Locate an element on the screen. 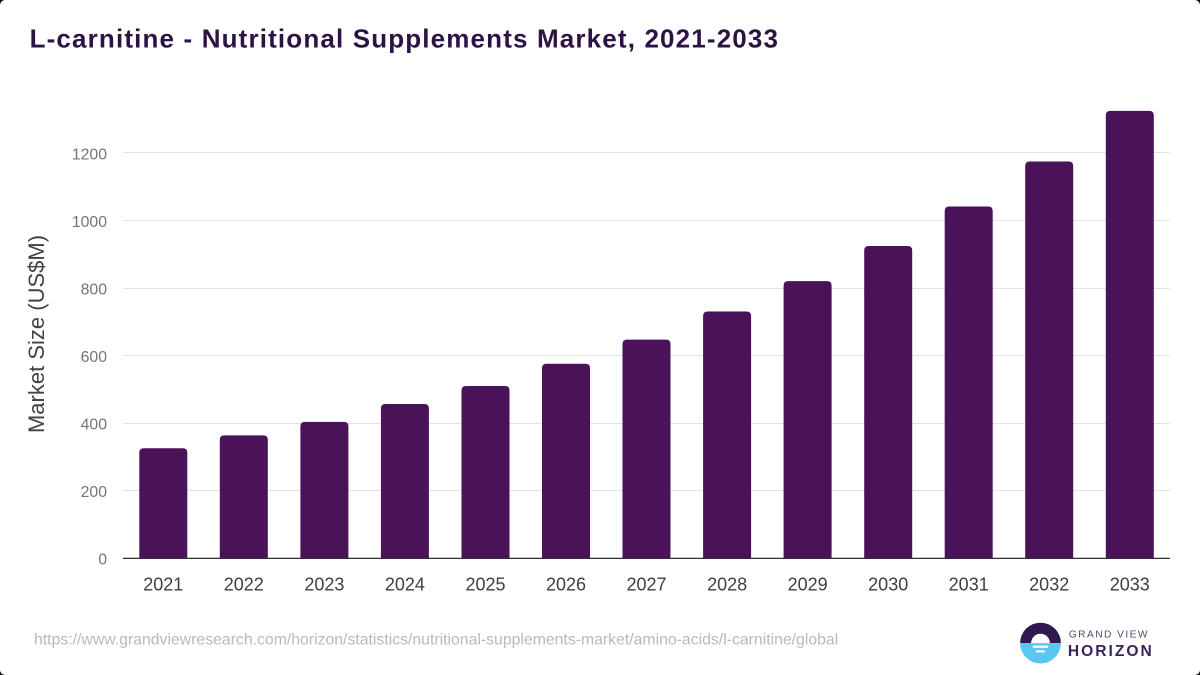 This screenshot has height=675, width=1200. svg-text: 2023 is located at coordinates (324, 585).